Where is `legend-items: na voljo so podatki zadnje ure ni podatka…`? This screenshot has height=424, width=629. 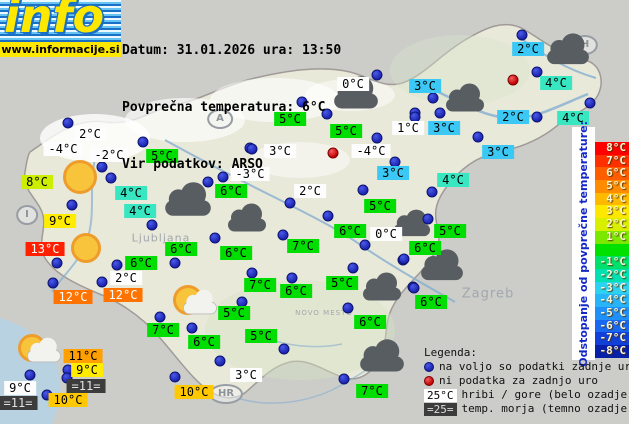 legend-items: na voljo so podatki zadnje ure ni podatka… is located at coordinates (526, 388).